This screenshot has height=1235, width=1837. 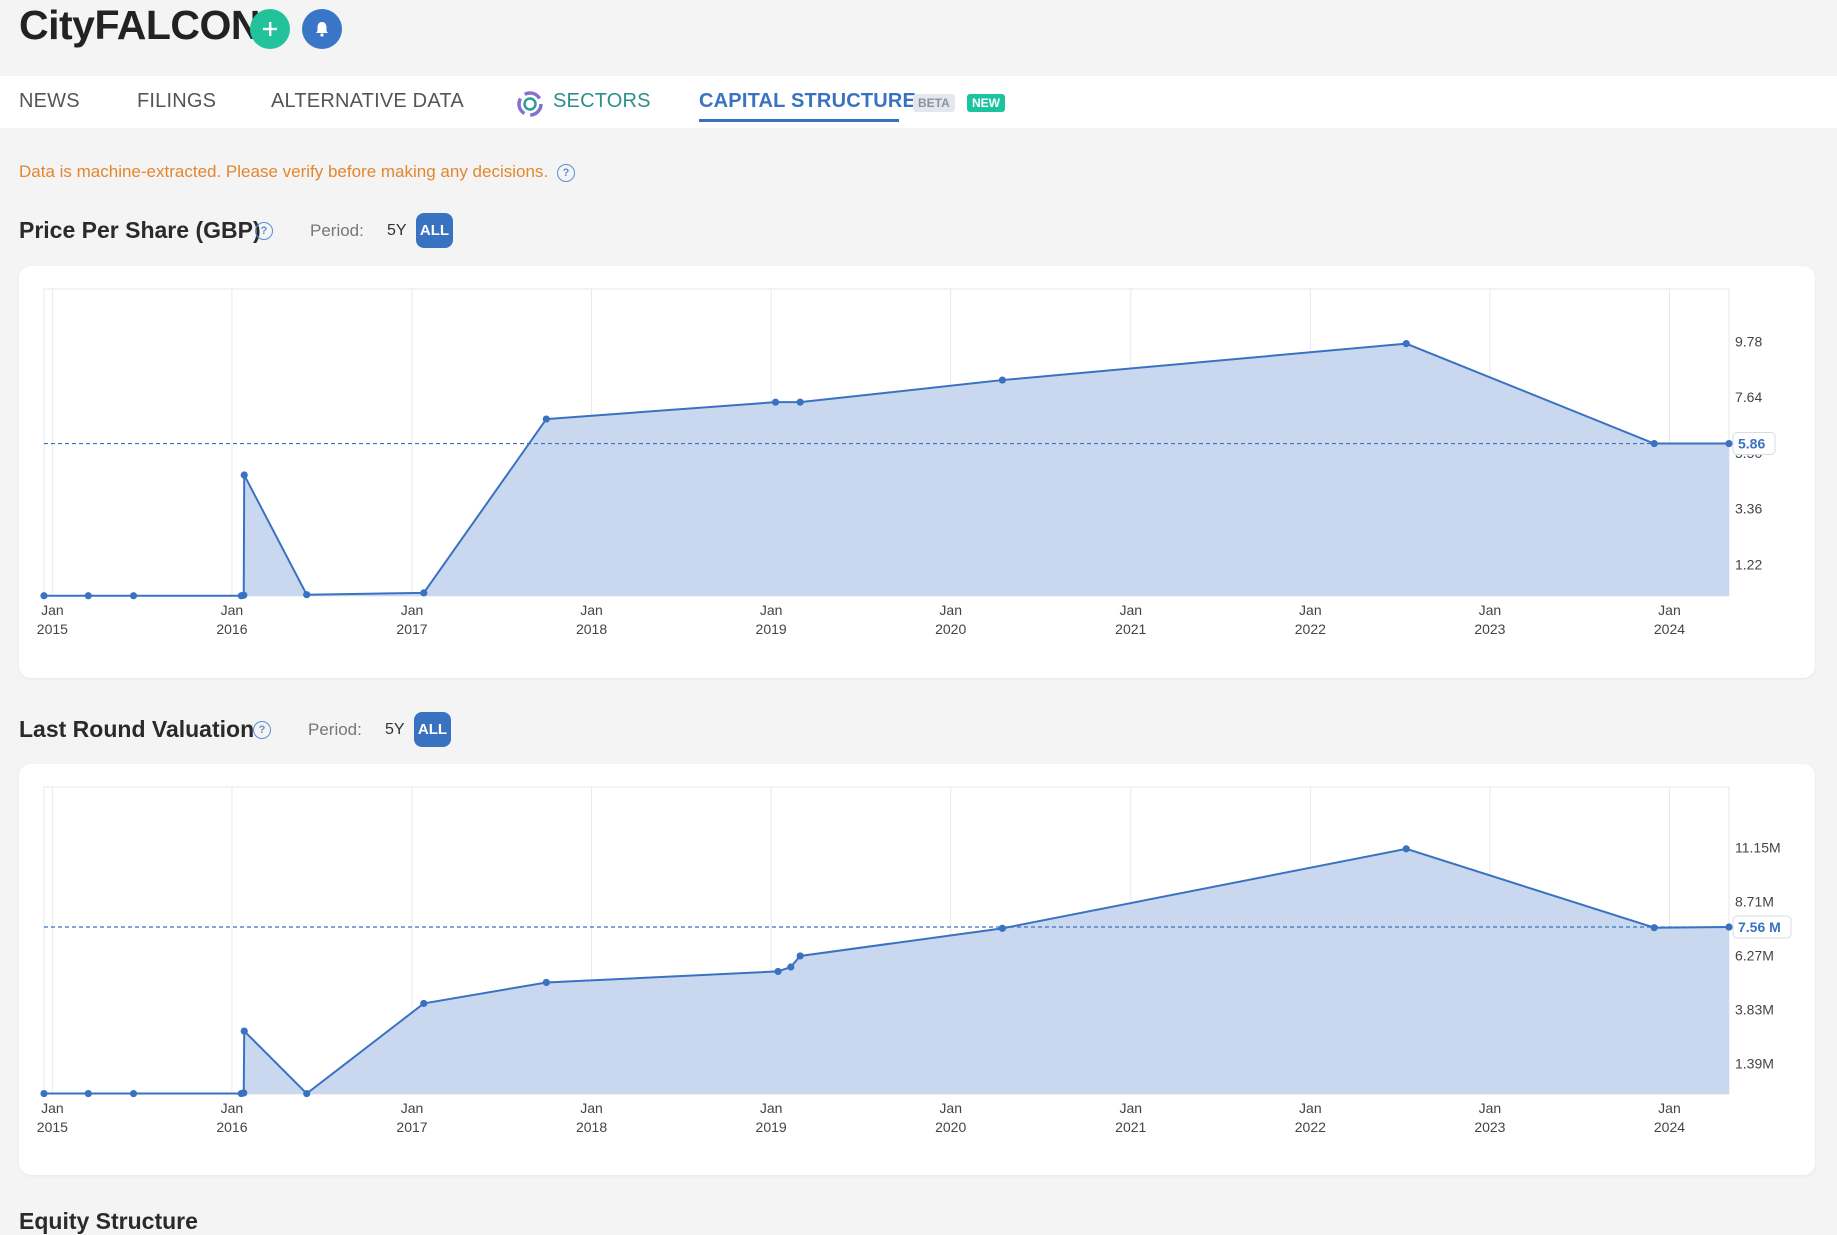 What do you see at coordinates (934, 103) in the screenshot?
I see `beta-badge: BETA` at bounding box center [934, 103].